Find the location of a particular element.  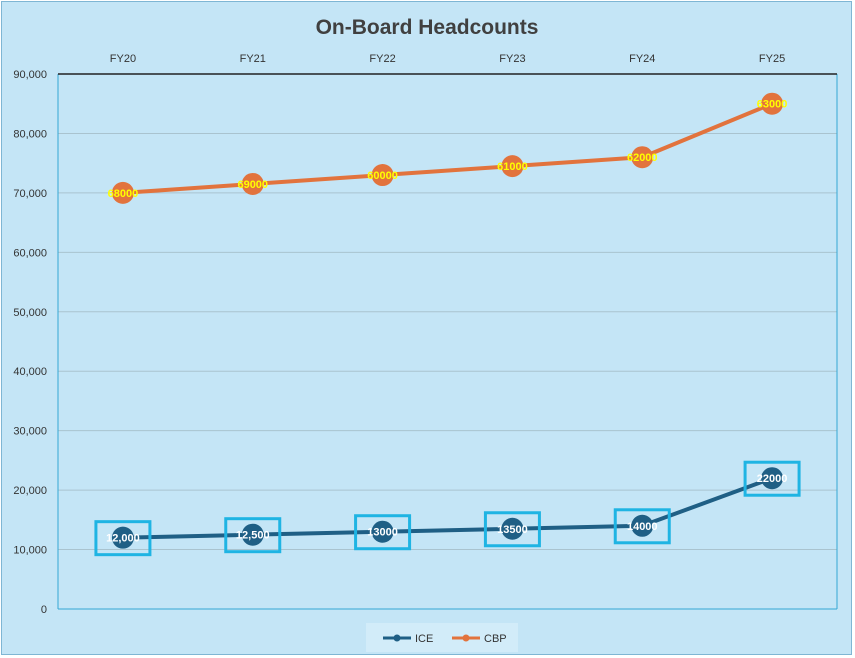

legend-label-ice: ICE is located at coordinates (424, 639).